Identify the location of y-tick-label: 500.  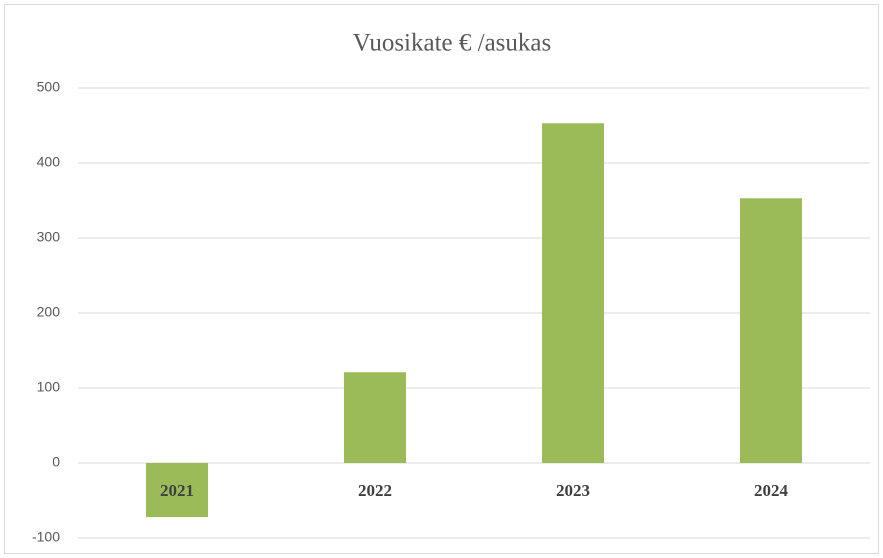
(49, 87).